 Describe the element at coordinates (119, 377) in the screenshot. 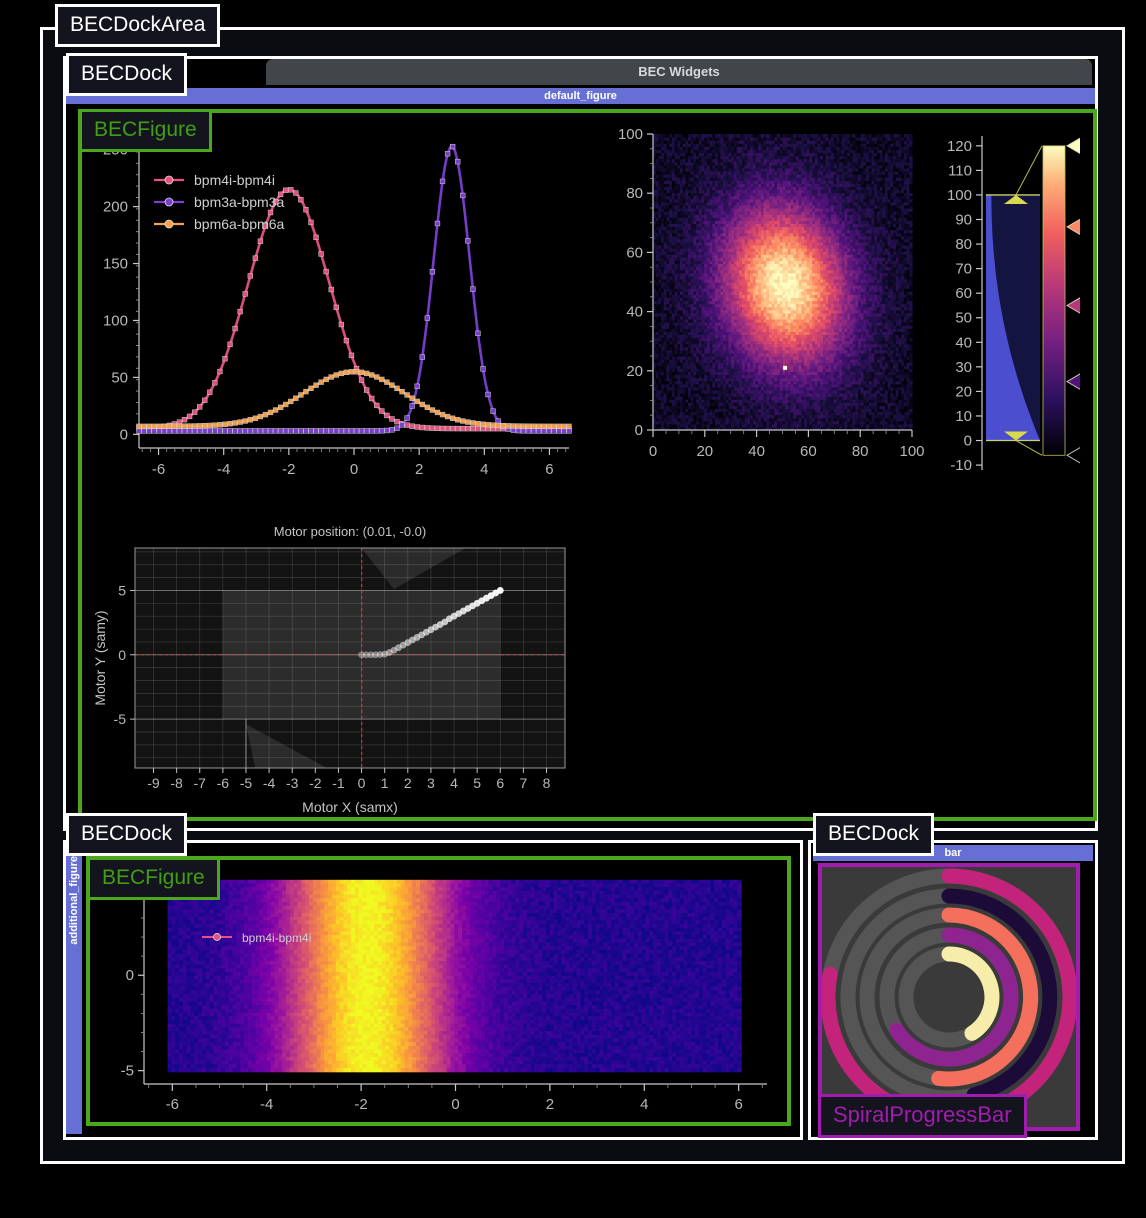

I see `svg-text: 50` at that location.